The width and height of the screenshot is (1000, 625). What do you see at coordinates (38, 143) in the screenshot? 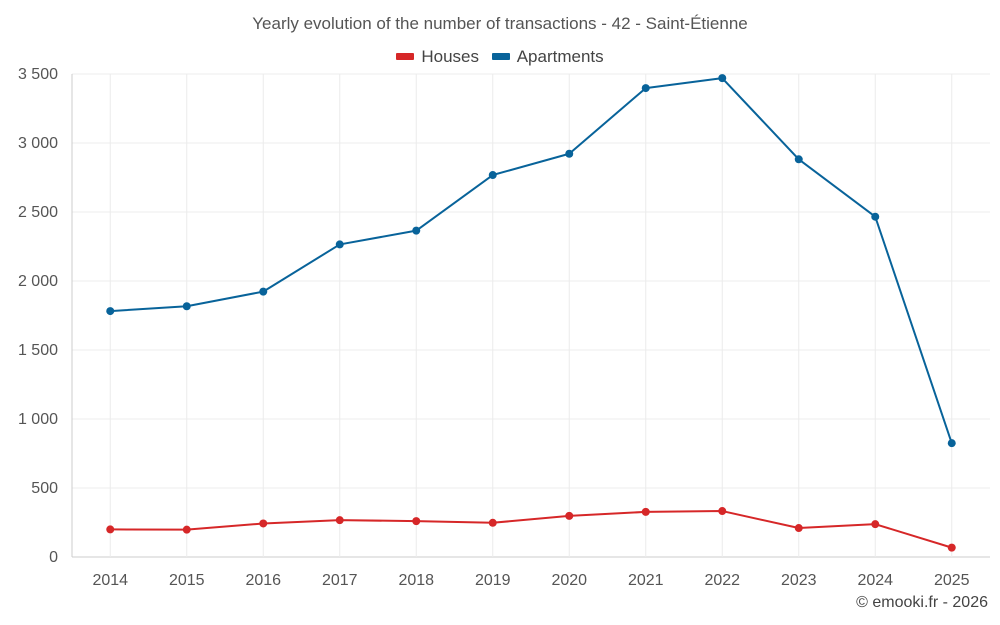
I see `y-tick-label: 3 000` at bounding box center [38, 143].